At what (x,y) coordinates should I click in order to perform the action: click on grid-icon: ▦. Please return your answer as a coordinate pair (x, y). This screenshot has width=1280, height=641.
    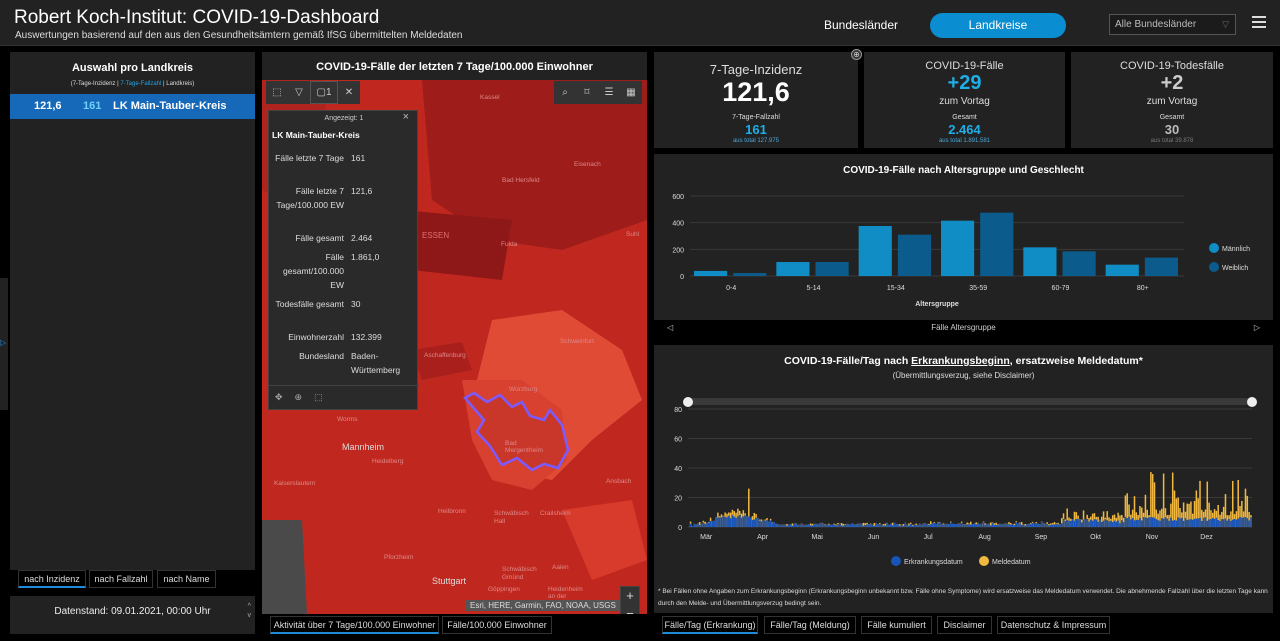
    Looking at the image, I should click on (631, 92).